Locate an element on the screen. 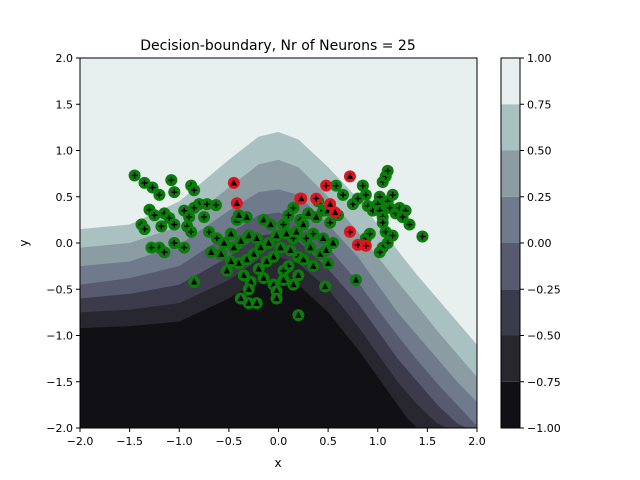 The height and width of the screenshot is (480, 640). colorbar-tick-label: 0.00 is located at coordinates (539, 243).